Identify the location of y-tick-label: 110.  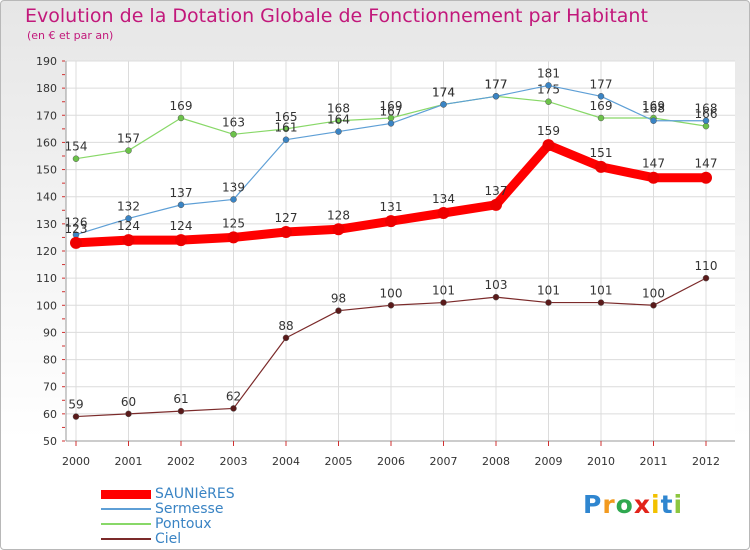
(46, 278).